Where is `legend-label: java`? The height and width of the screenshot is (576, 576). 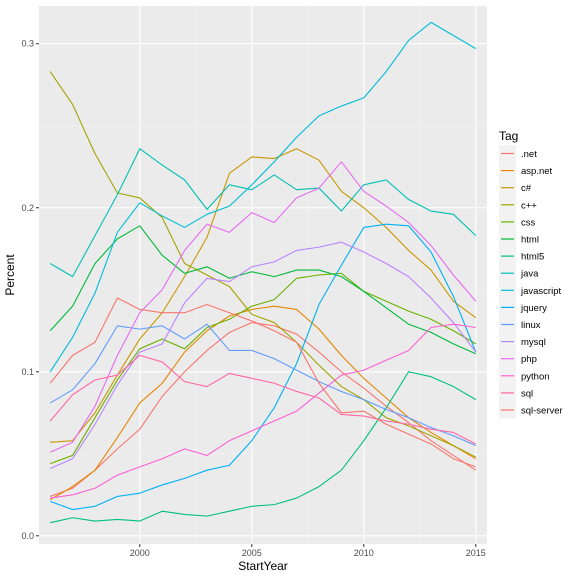
legend-label: java is located at coordinates (529, 274).